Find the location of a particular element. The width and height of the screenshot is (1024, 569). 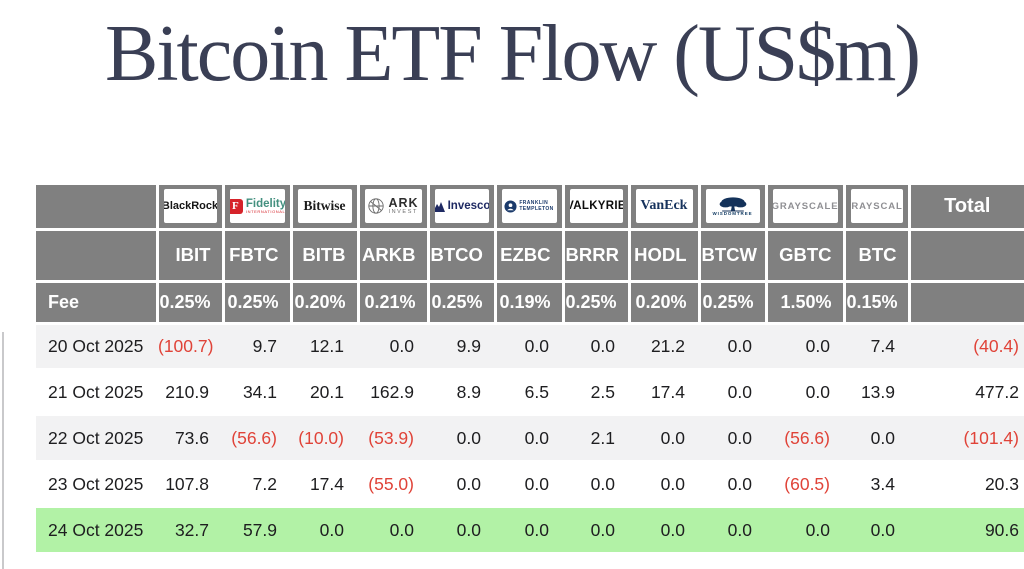

flow-value: 21.2 is located at coordinates (664, 346).